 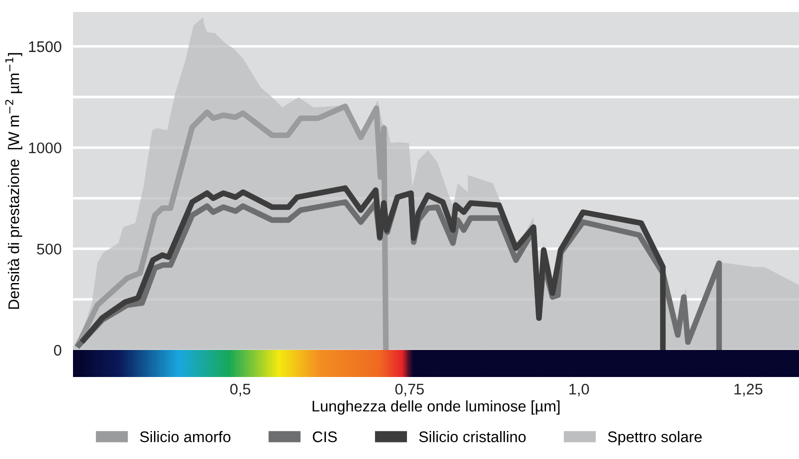 I want to click on legend-label: Silicio cristallino, so click(x=472, y=436).